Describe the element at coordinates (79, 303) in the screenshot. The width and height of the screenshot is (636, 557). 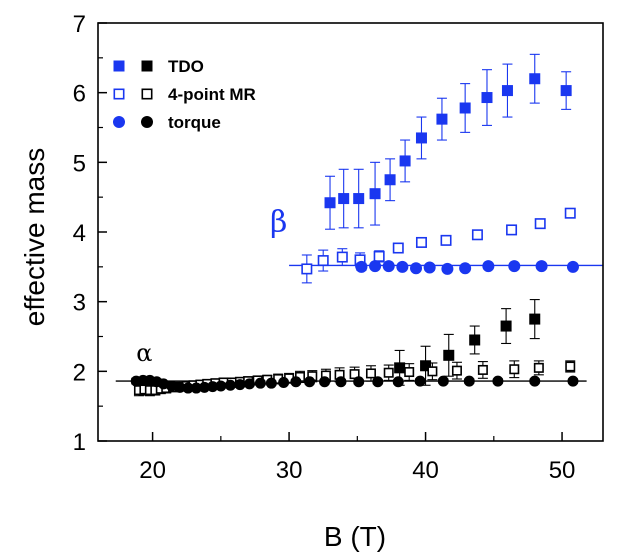
I see `y-tick-label: 3` at that location.